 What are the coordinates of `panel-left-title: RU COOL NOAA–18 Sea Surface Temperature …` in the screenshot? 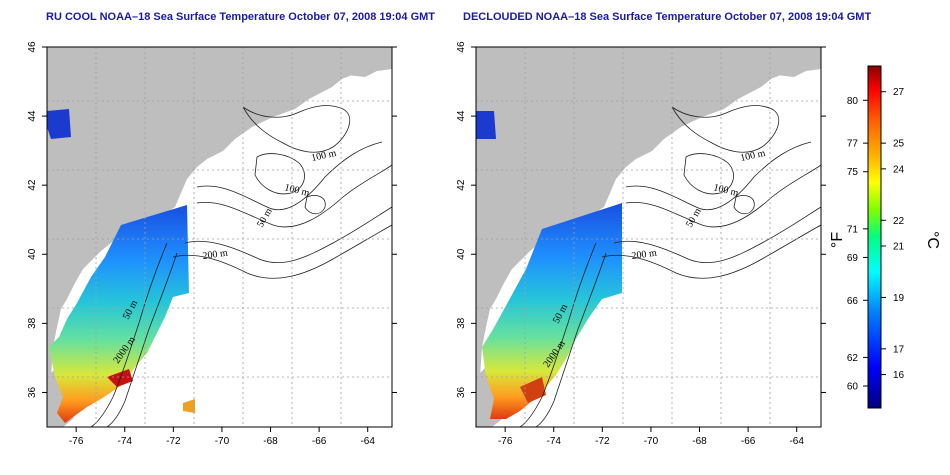 It's located at (240, 17).